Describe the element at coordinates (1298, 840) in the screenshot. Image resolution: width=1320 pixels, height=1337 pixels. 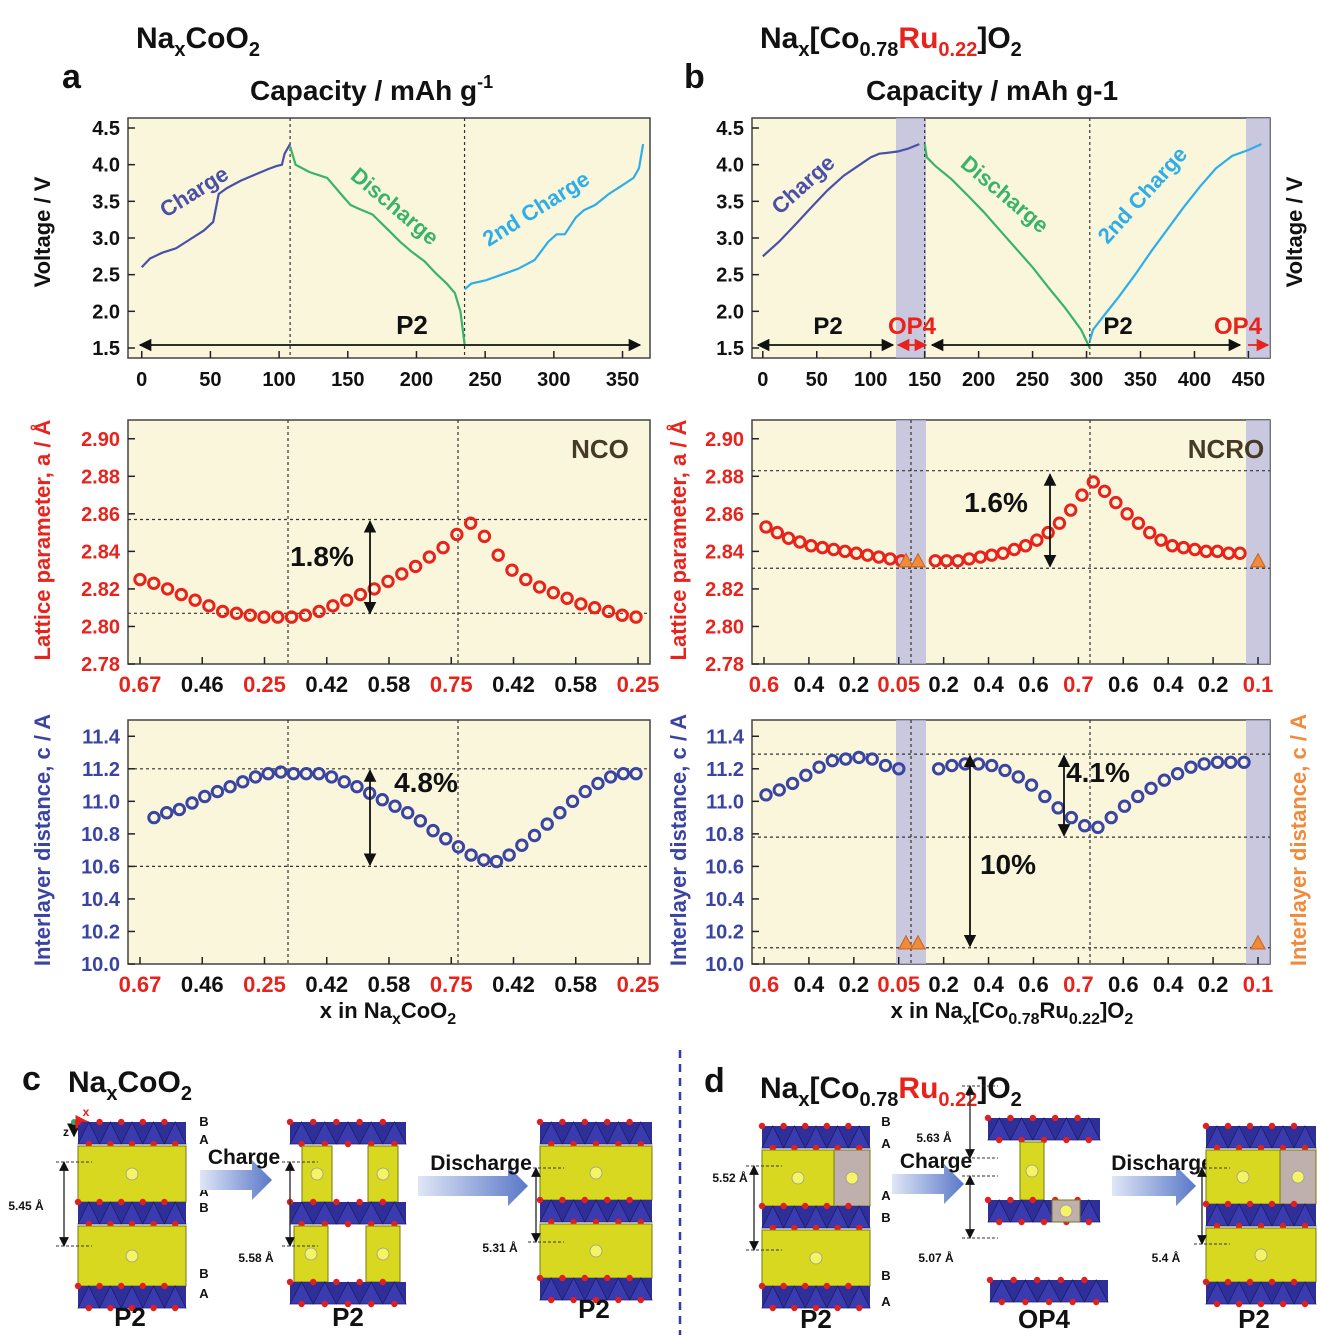
I see `panel-b-interlayer-right-axis-label: Interlayer distance, c / A` at that location.